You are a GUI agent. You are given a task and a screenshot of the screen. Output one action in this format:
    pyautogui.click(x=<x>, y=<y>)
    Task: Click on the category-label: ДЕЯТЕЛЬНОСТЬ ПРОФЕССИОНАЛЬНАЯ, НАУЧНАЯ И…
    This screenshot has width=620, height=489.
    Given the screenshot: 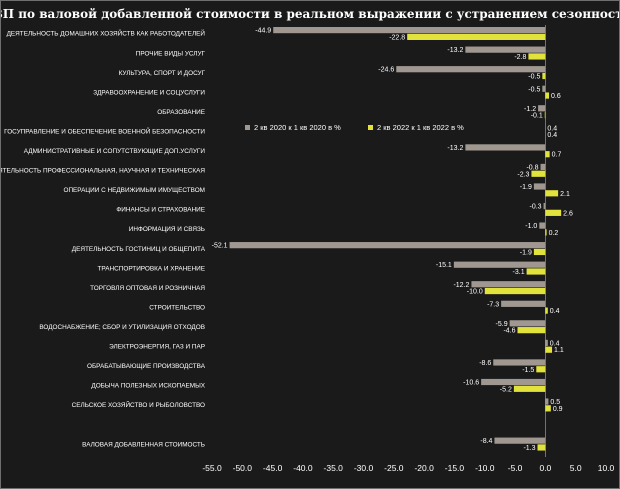 What is the action you would take?
    pyautogui.click(x=103, y=171)
    